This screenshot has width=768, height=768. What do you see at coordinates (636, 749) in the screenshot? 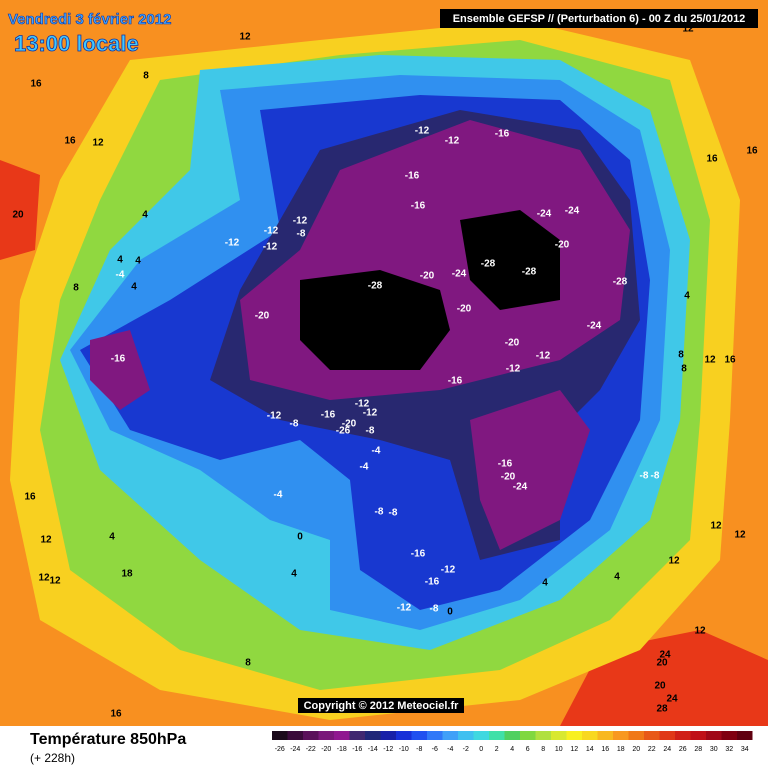
I see `colorbar-label: 20` at bounding box center [636, 749].